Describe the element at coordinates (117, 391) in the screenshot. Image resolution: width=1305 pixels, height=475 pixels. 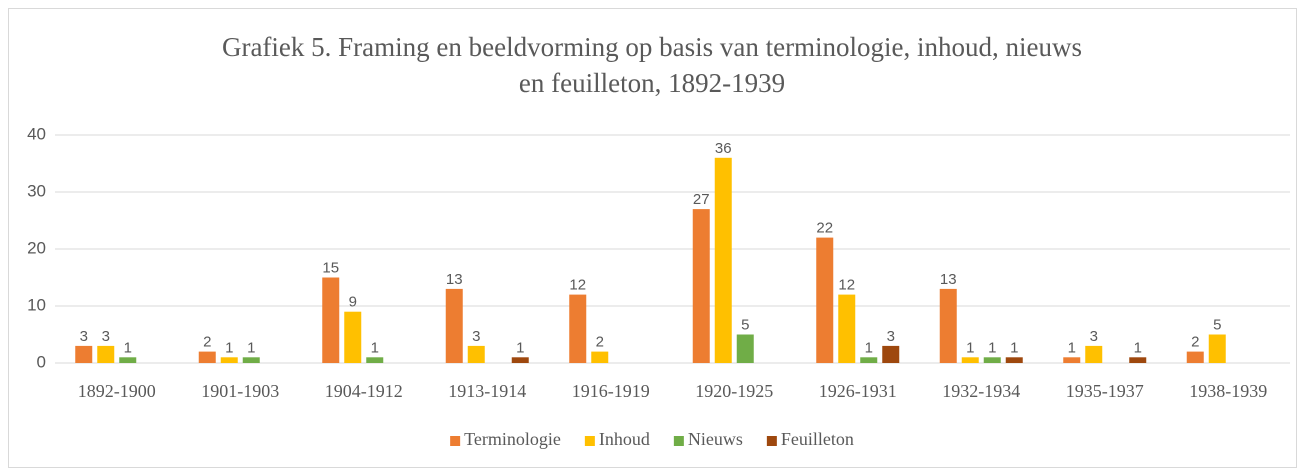
I see `x-tick-label: 1892-1900` at that location.